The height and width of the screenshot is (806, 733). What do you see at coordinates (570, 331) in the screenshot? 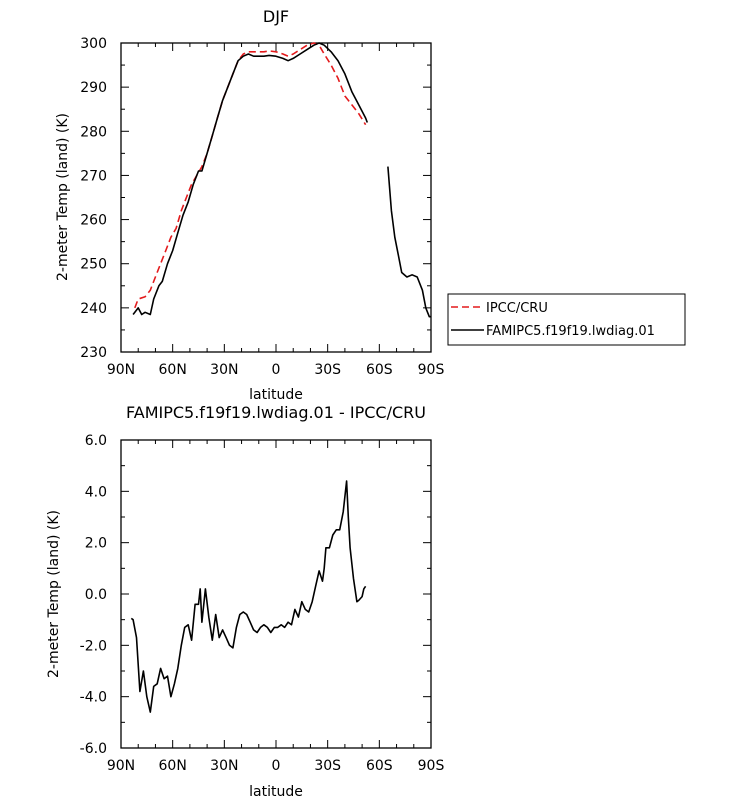
I see `legend-label-famipc5: FAMIPC5.f19f19.lwdiag.01` at bounding box center [570, 331].